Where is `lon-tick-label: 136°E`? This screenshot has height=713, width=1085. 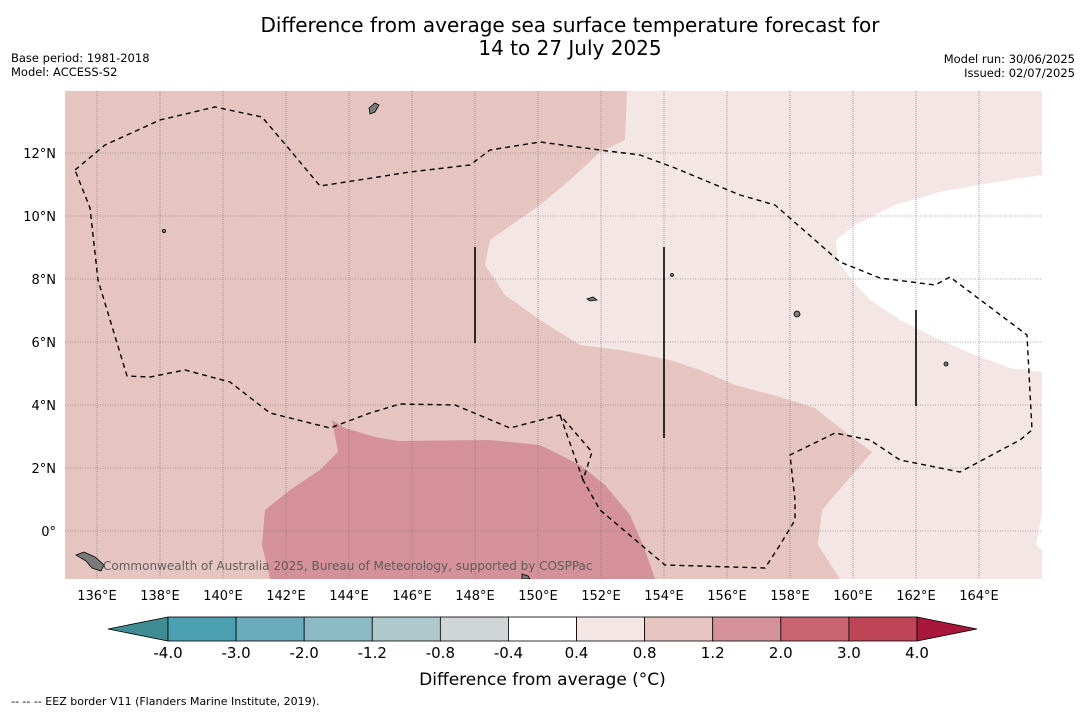
lon-tick-label: 136°E is located at coordinates (97, 596).